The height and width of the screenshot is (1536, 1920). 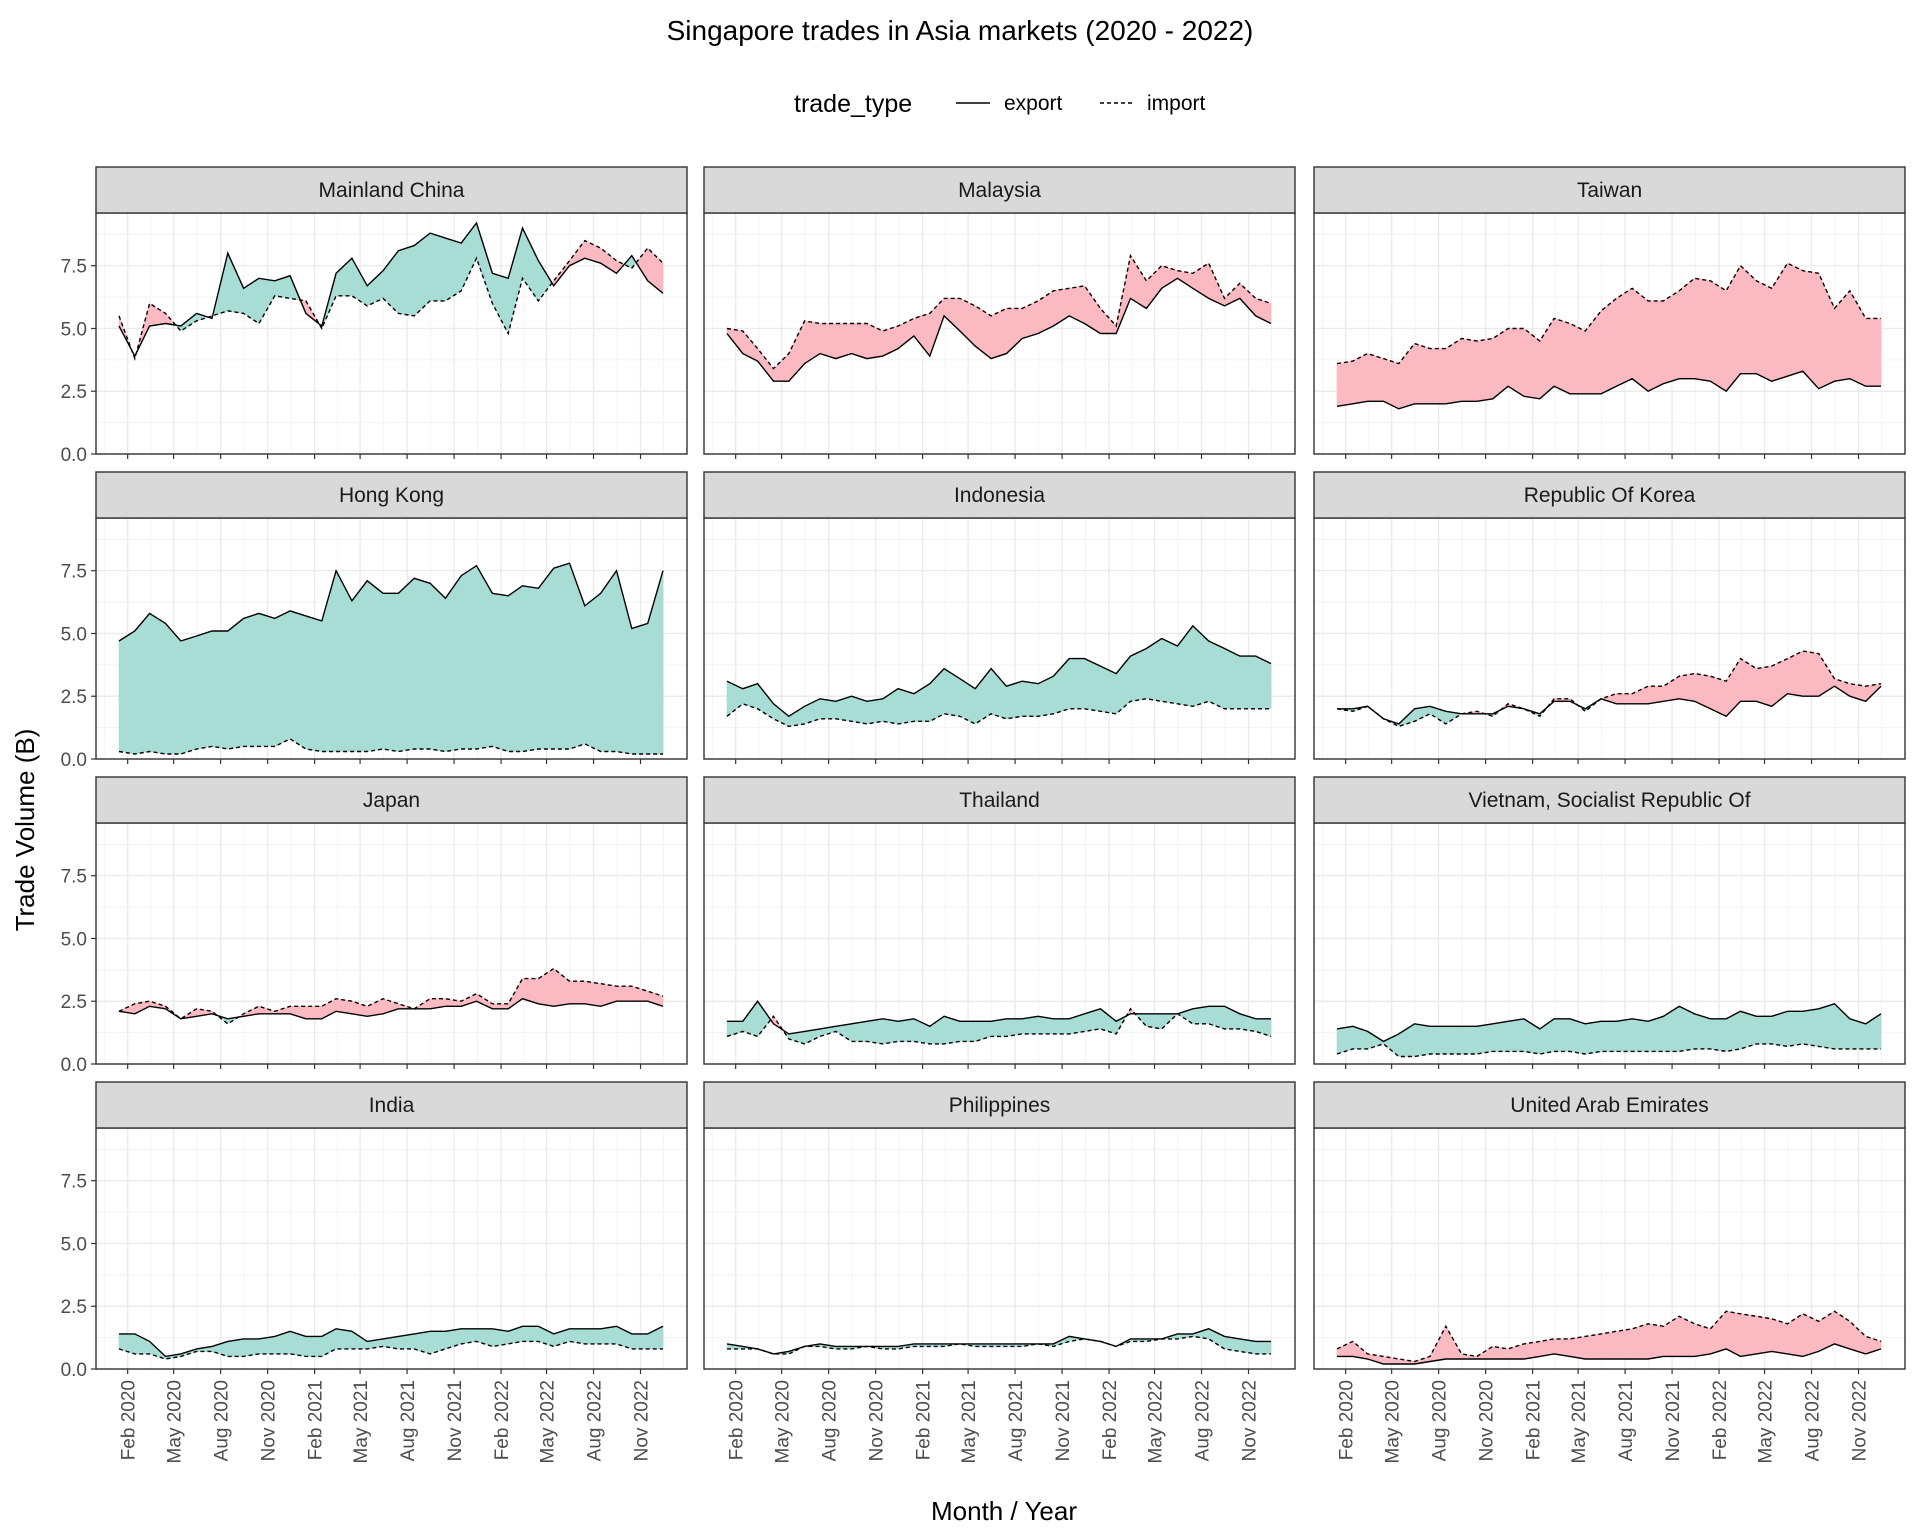 I want to click on x-tick-label: Aug 2020, so click(x=830, y=1420).